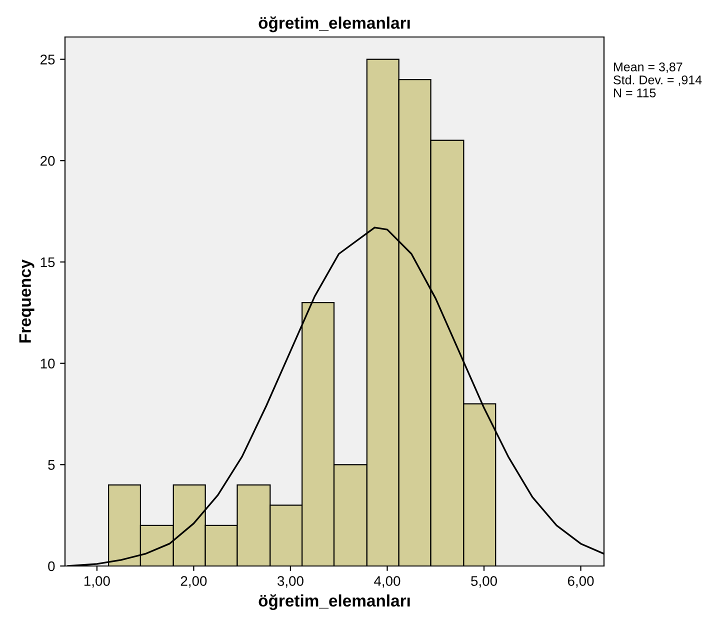 This screenshot has height=631, width=716. Describe the element at coordinates (47, 59) in the screenshot. I see `y-tick-label: 25` at that location.